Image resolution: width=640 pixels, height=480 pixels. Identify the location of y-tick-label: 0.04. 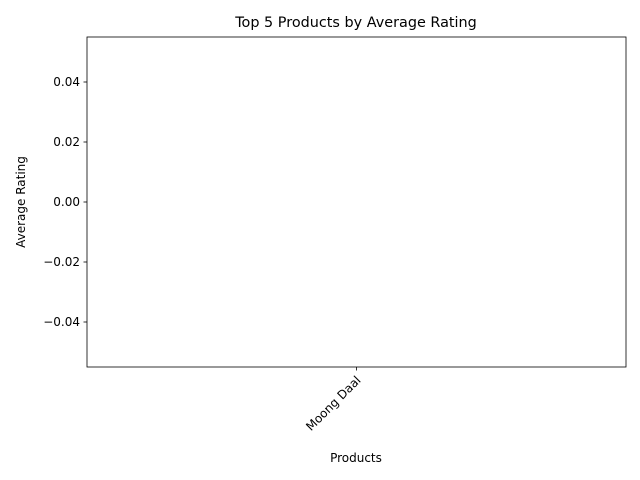
(66, 82).